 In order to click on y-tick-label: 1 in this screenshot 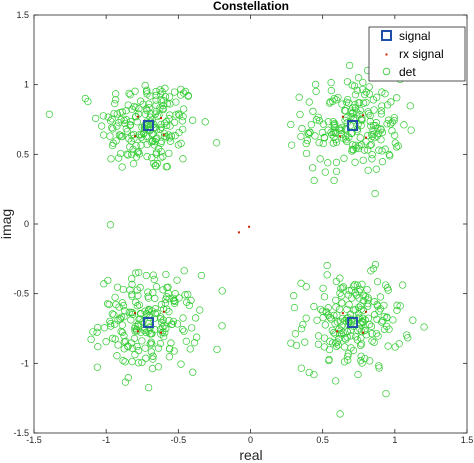, I will do `click(26, 85)`.